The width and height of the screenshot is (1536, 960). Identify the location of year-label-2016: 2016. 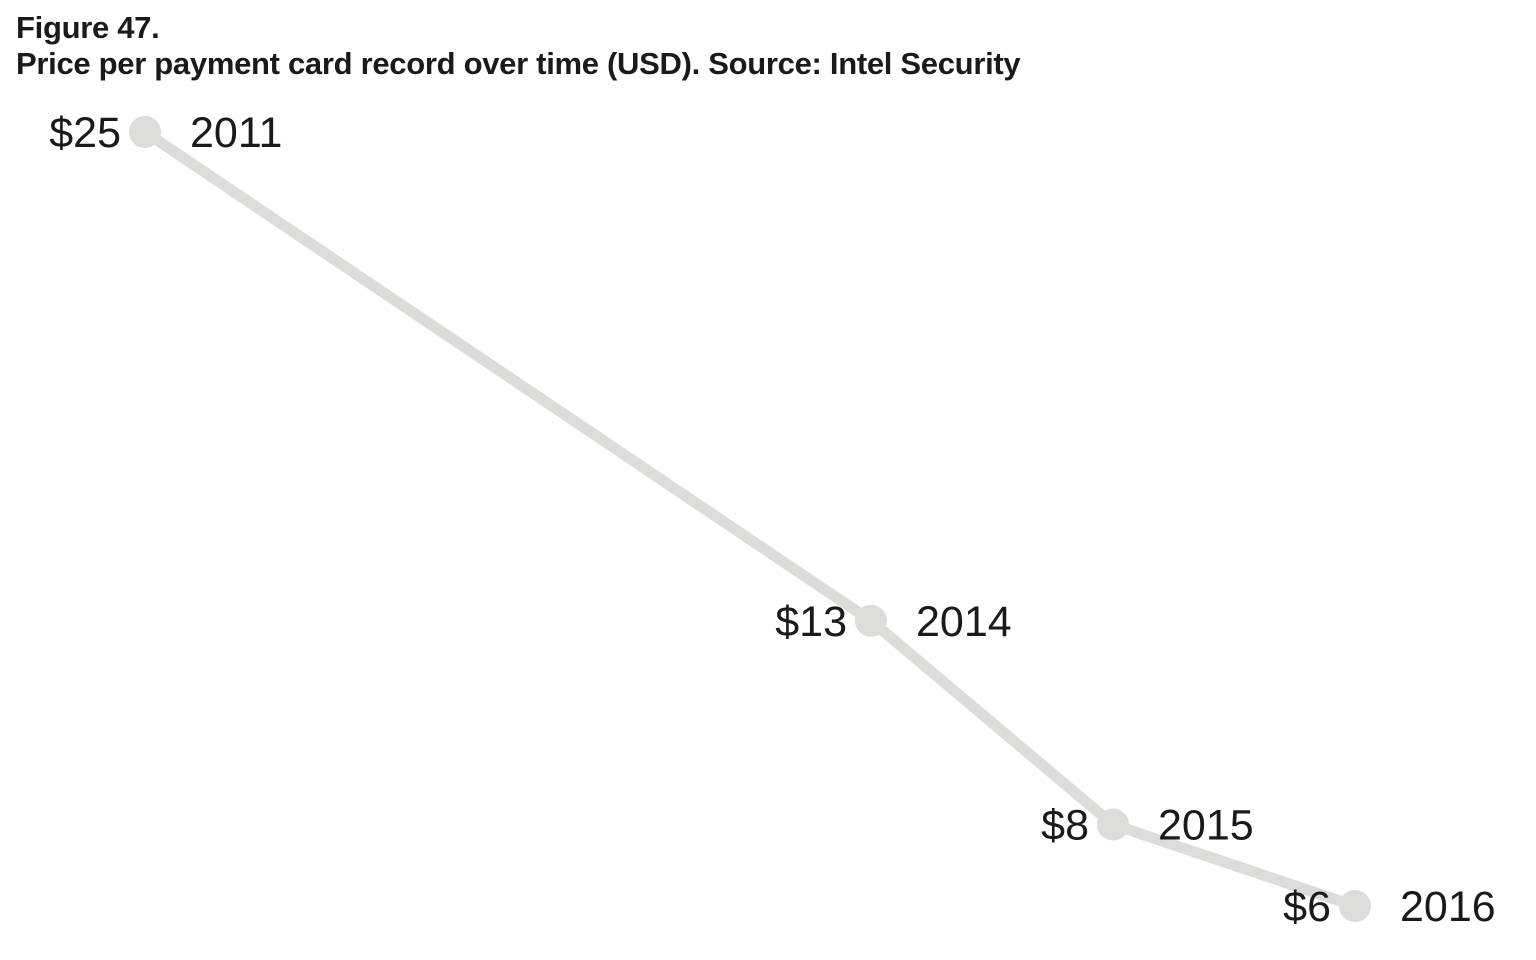
(1448, 907).